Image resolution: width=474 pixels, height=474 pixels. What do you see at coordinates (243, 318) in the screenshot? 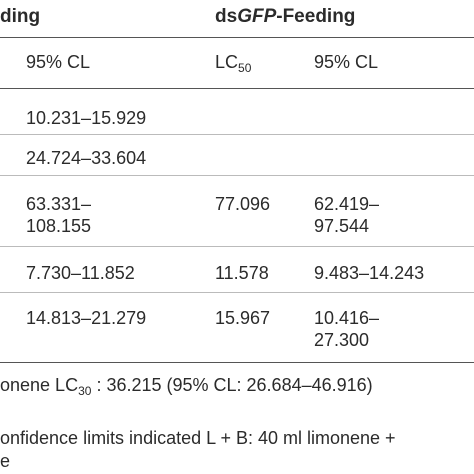
I see `table-row-5-lc50: 15.967` at bounding box center [243, 318].